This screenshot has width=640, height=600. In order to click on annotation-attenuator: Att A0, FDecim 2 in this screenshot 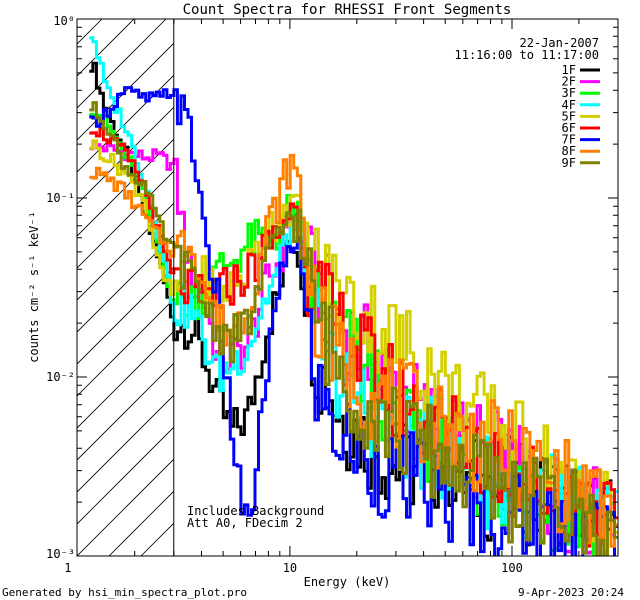, I will do `click(245, 523)`.